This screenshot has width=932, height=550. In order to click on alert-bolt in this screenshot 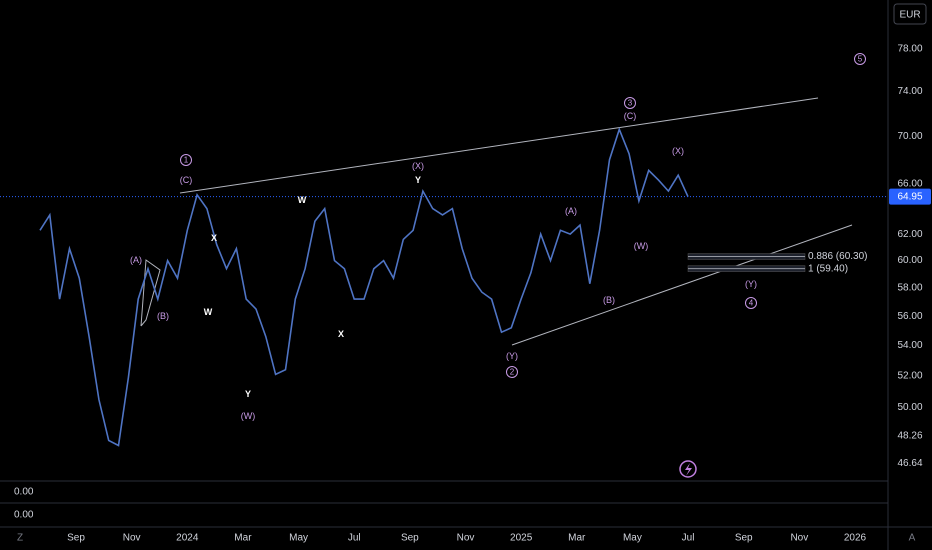, I will do `click(688, 469)`.